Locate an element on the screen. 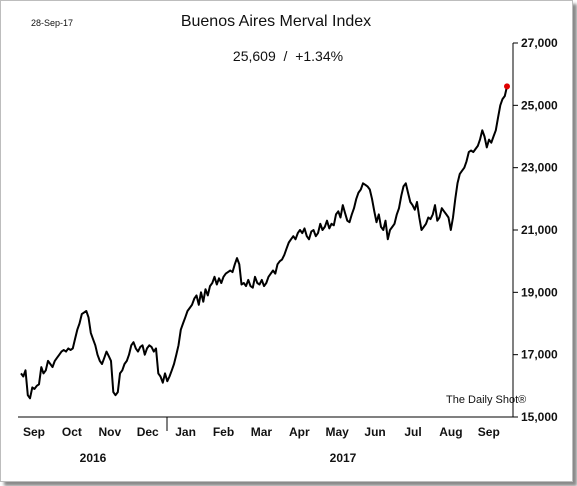  chart-subtitle: 25,609 / +1.34% is located at coordinates (288, 56).